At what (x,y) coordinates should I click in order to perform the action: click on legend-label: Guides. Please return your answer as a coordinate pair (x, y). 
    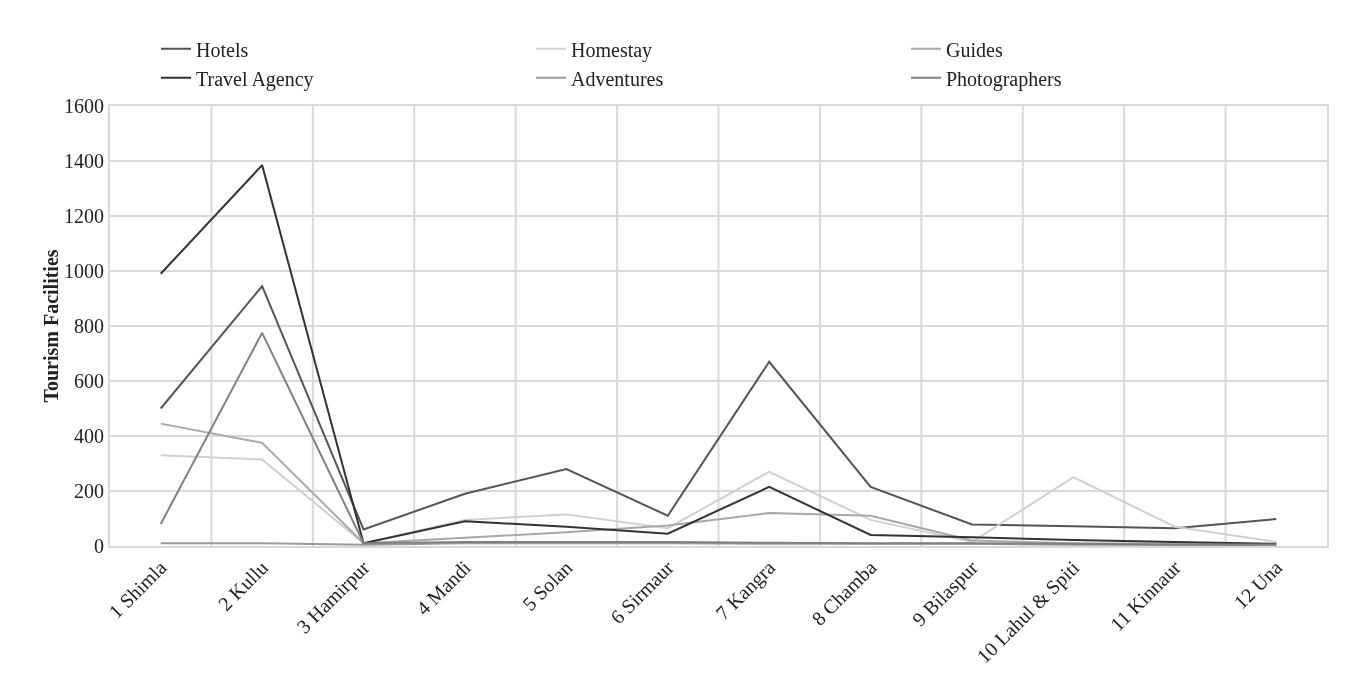
    Looking at the image, I should click on (974, 49).